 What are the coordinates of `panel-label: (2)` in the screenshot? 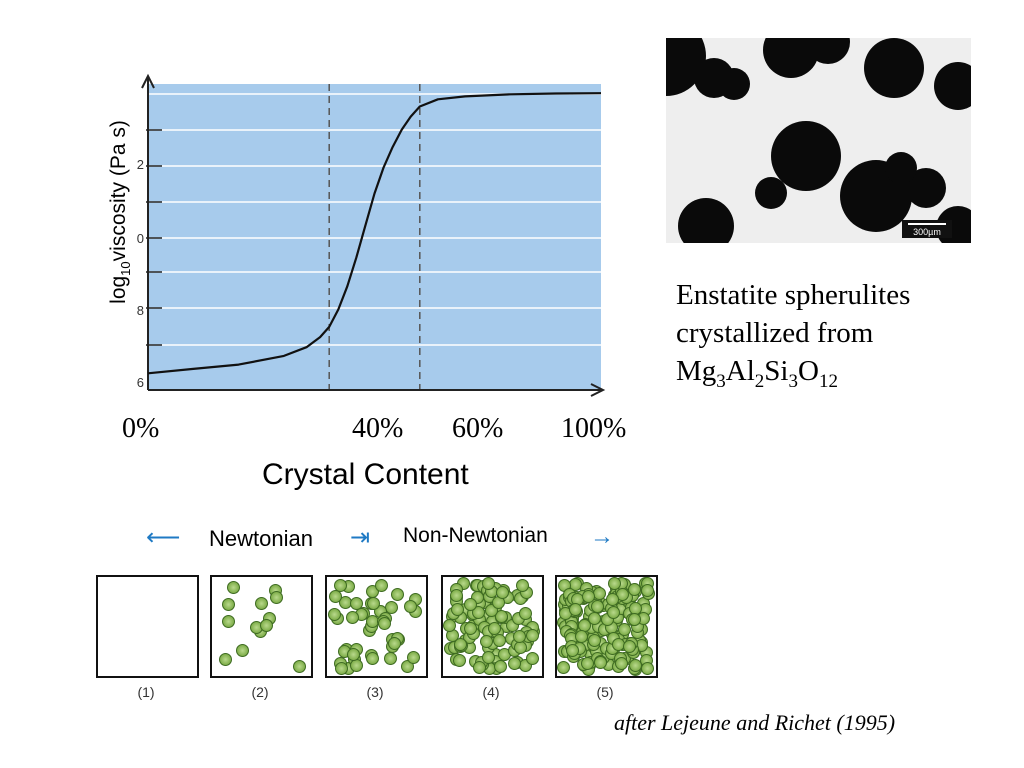 It's located at (260, 692).